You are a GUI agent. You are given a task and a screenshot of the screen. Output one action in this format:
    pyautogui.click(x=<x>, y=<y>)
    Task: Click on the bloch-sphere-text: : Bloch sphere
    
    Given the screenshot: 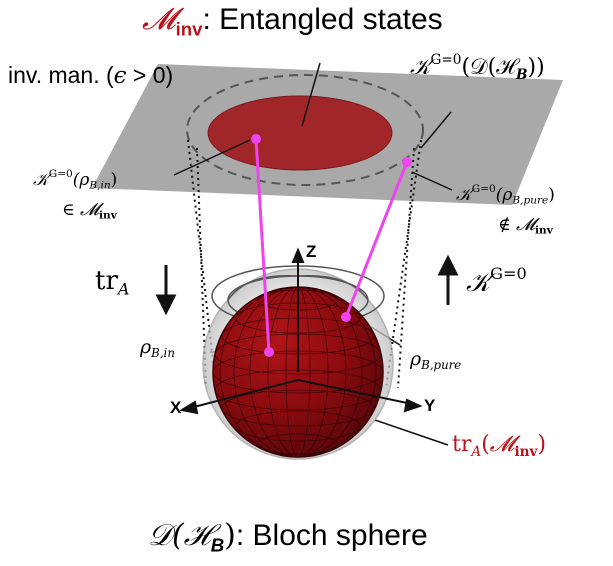 What is the action you would take?
    pyautogui.click(x=331, y=535)
    